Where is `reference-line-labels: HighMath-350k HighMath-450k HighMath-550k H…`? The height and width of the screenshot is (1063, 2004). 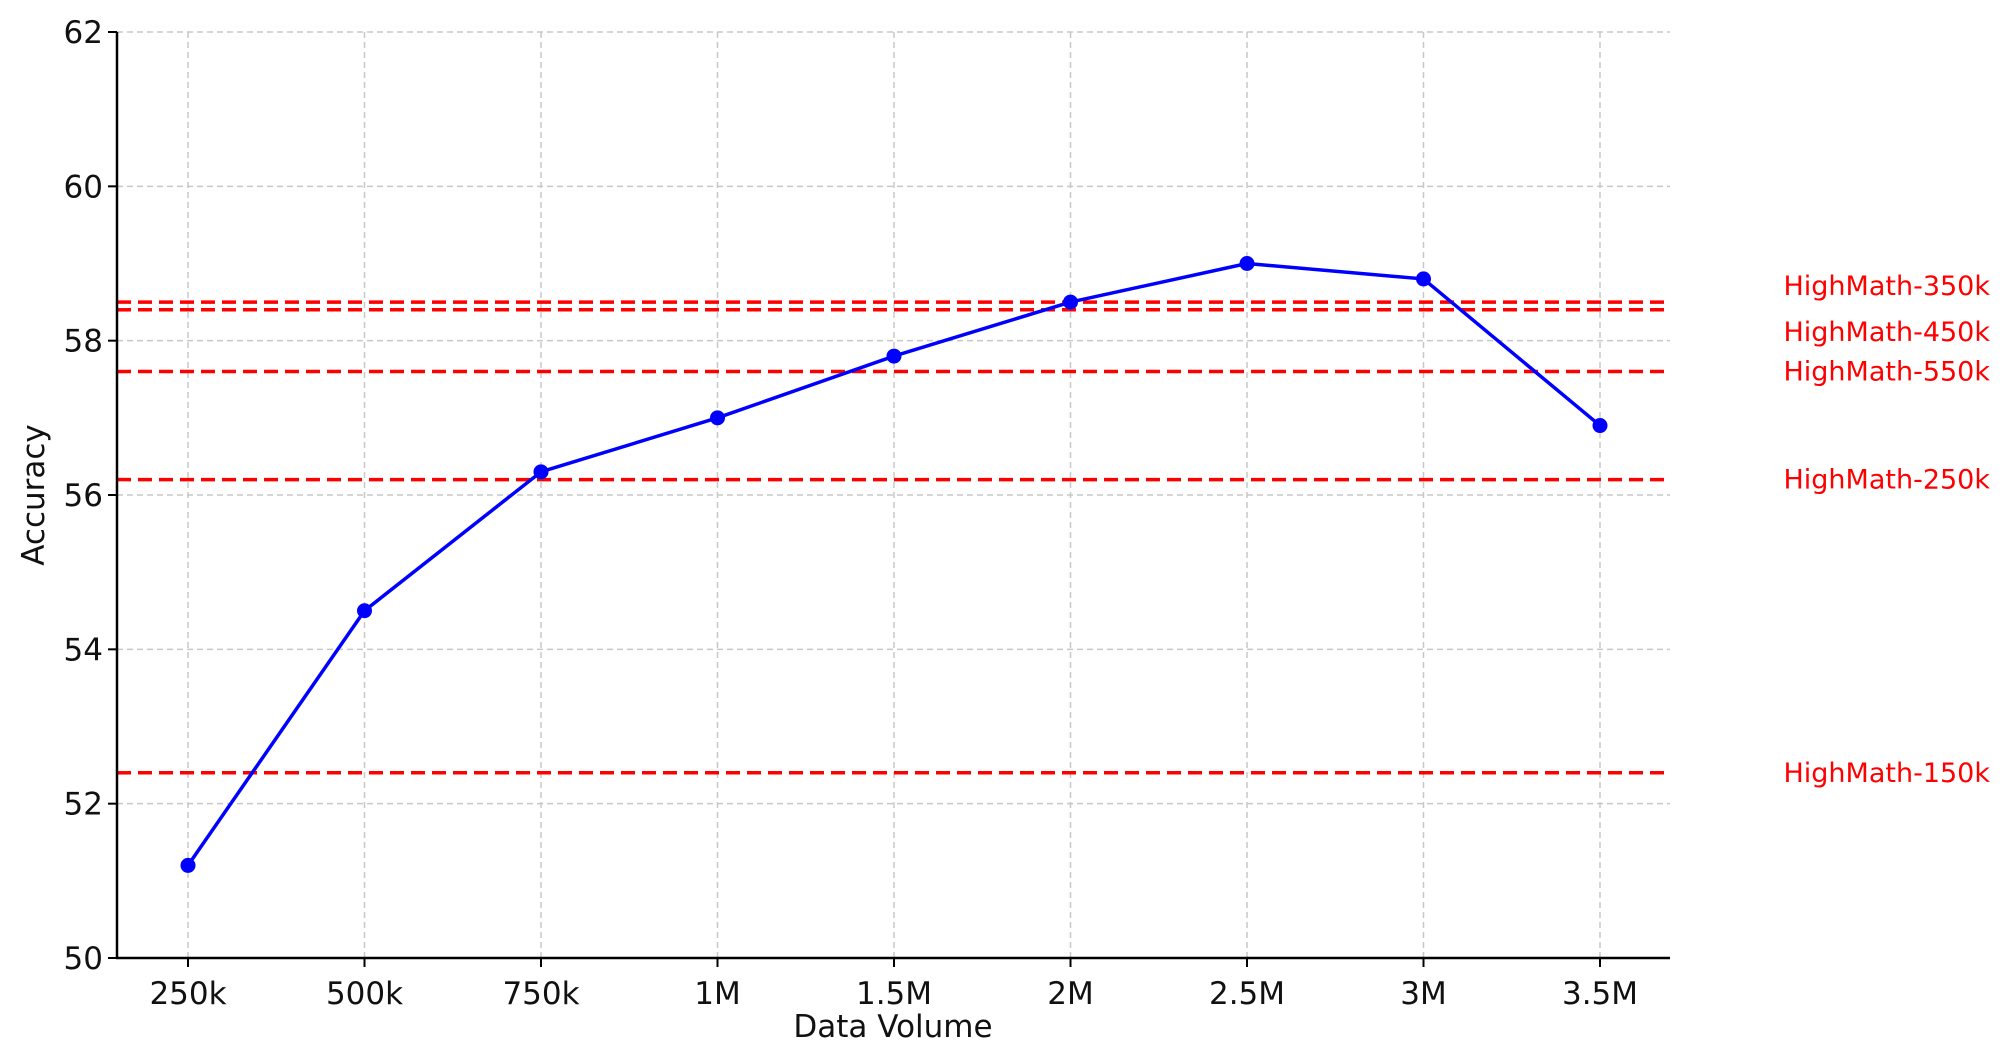 reference-line-labels: HighMath-350k HighMath-450k HighMath-550k H… is located at coordinates (1886, 530).